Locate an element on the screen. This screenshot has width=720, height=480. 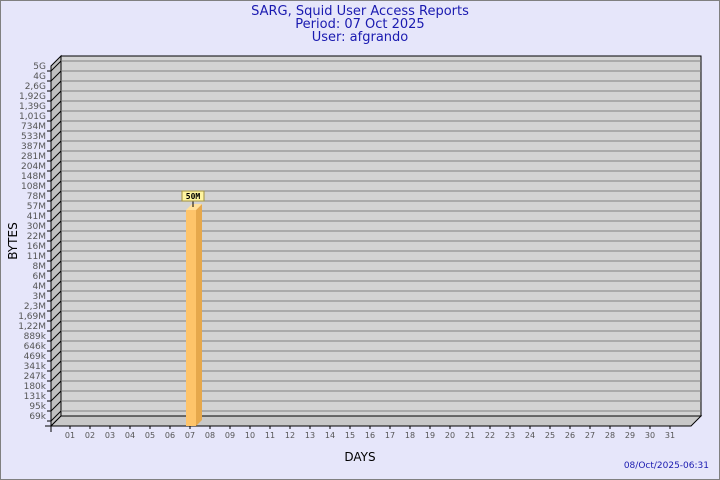
y-tick-label: 16M is located at coordinates (36, 247).